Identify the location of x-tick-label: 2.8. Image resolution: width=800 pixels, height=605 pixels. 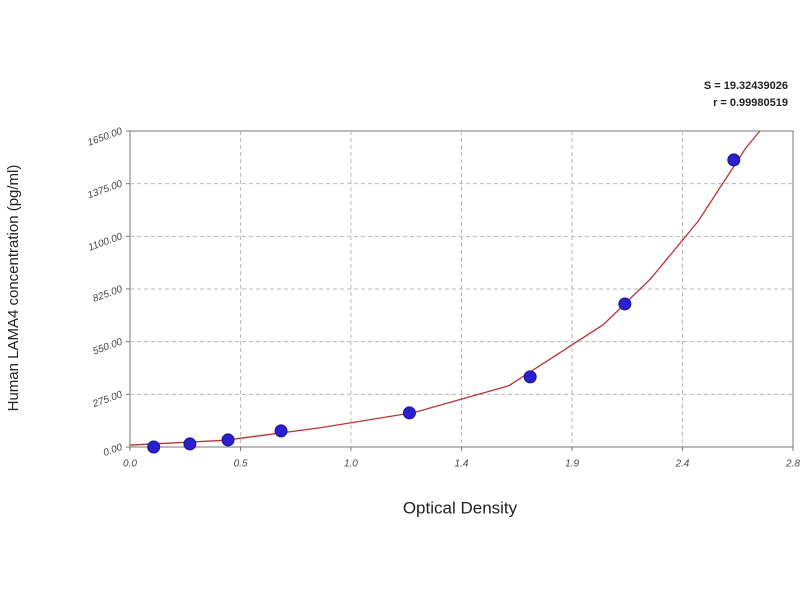
(792, 464).